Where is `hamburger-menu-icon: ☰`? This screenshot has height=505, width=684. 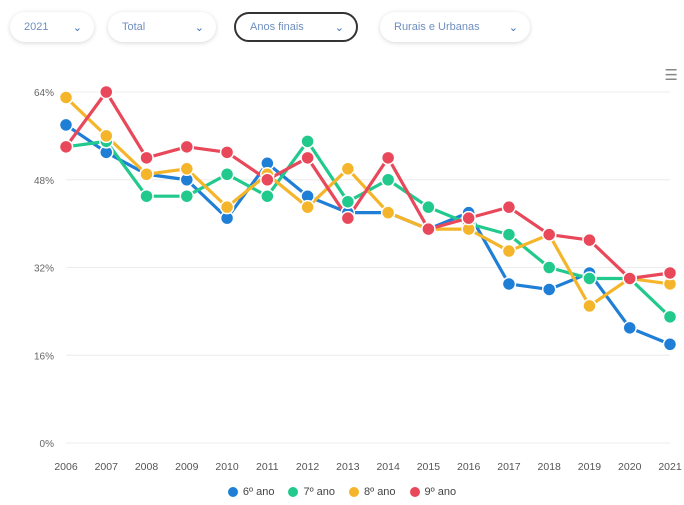 hamburger-menu-icon: ☰ is located at coordinates (671, 75).